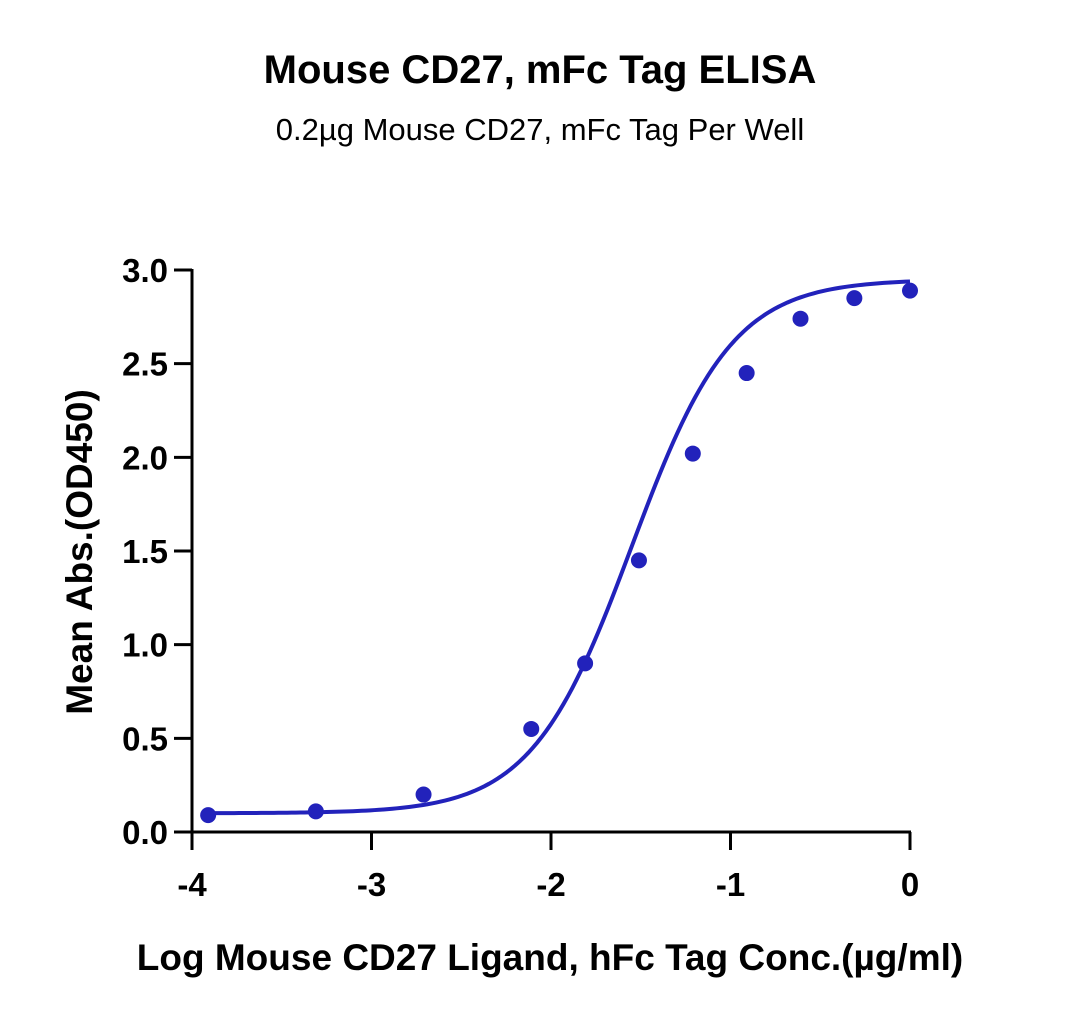 The image size is (1080, 1020). I want to click on y-tick-label: 1.0, so click(145, 645).